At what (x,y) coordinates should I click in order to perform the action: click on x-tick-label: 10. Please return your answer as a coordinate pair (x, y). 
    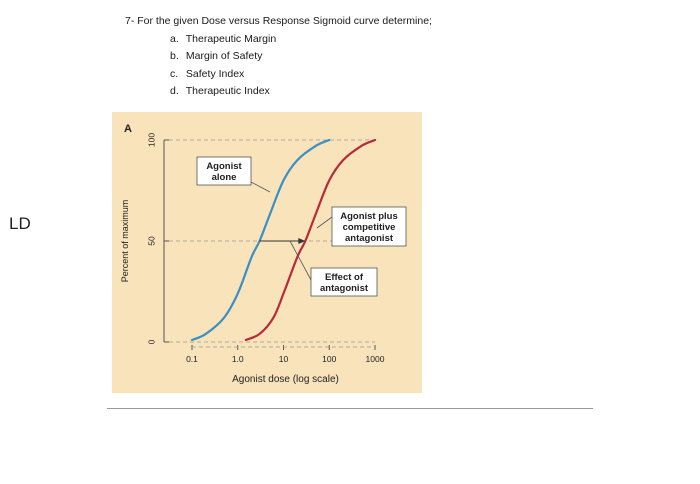
    Looking at the image, I should click on (284, 359).